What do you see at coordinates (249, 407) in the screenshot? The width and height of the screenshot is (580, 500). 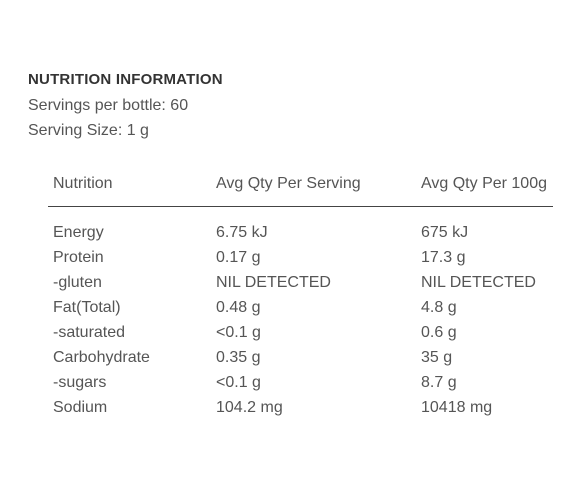 I see `per-serving-value: 104.2 mg` at bounding box center [249, 407].